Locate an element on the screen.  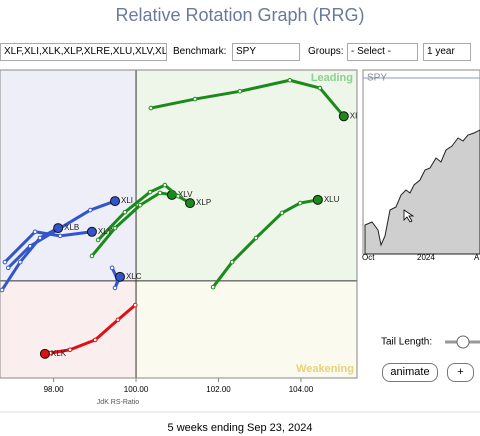
x-tick-label: 104.00 is located at coordinates (301, 389).